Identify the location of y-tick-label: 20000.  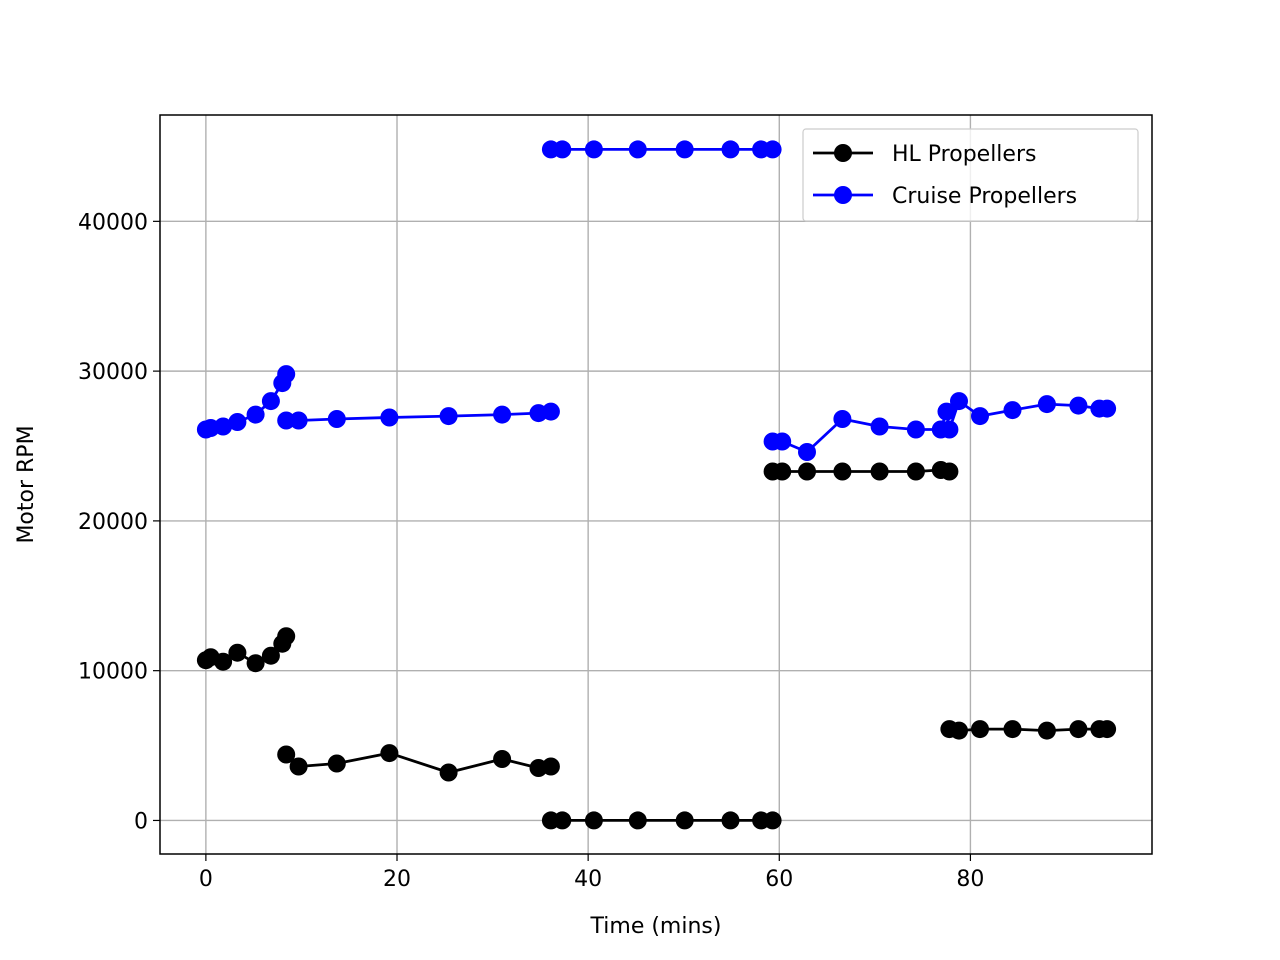
(113, 522).